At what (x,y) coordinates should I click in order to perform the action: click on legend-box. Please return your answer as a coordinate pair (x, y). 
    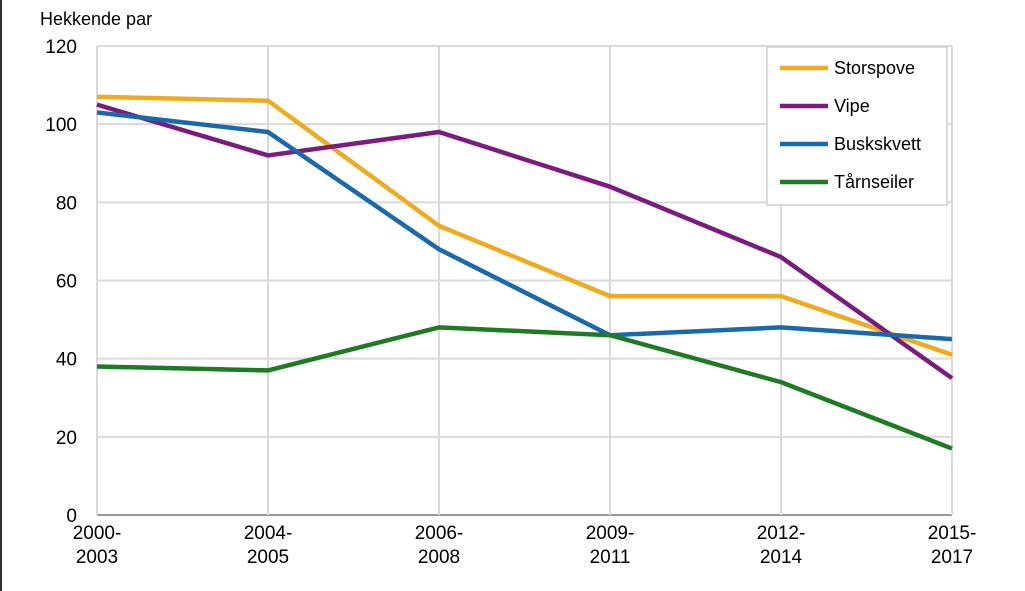
    Looking at the image, I should click on (857, 126).